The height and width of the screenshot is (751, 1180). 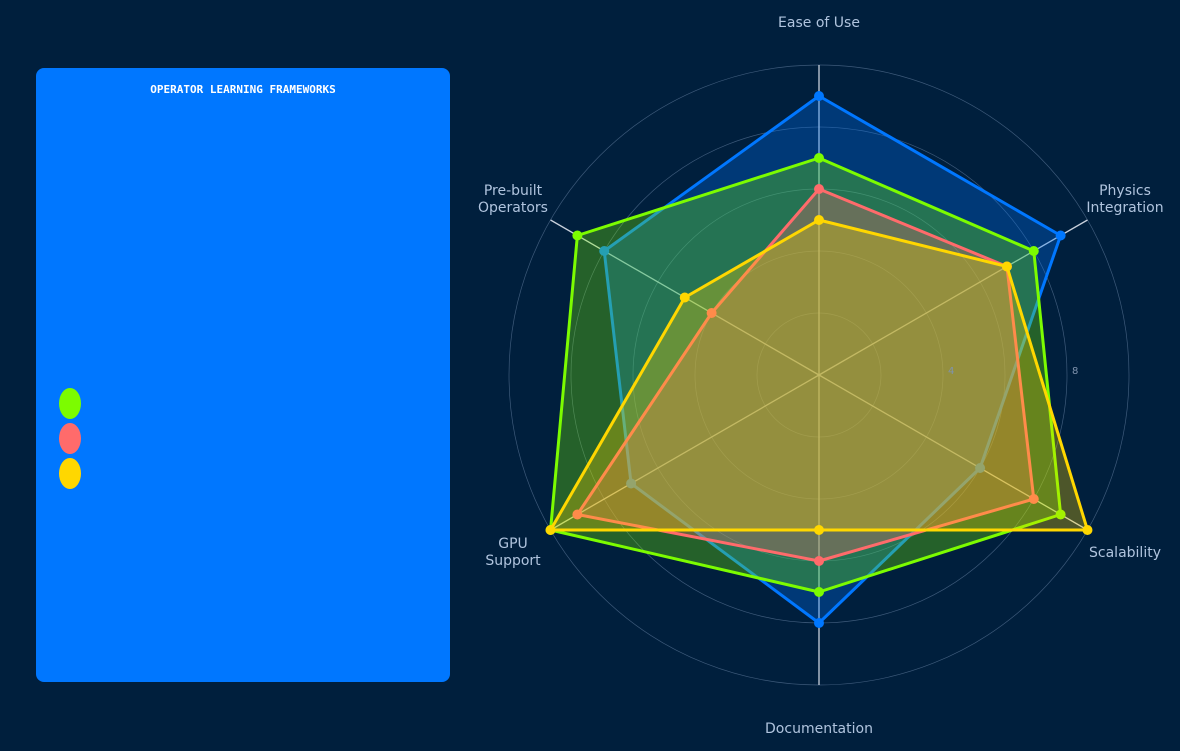 What do you see at coordinates (819, 23) in the screenshot?
I see `axis-label: Ease of Use` at bounding box center [819, 23].